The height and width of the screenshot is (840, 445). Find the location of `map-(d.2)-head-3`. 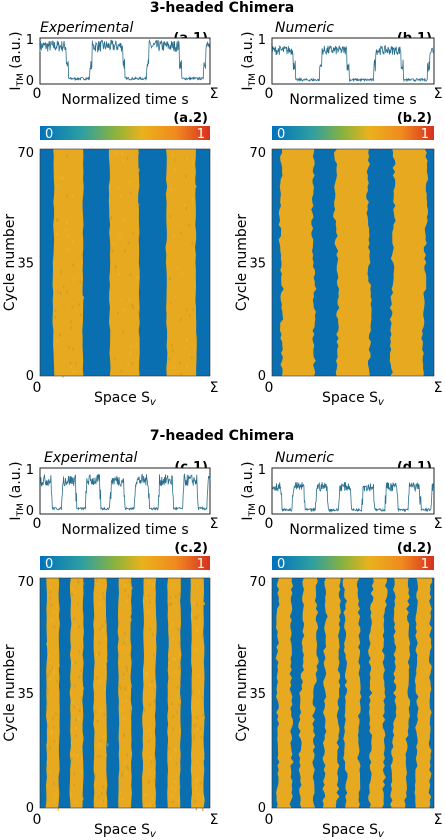

map-(d.2)-head-3 is located at coordinates (331, 693).